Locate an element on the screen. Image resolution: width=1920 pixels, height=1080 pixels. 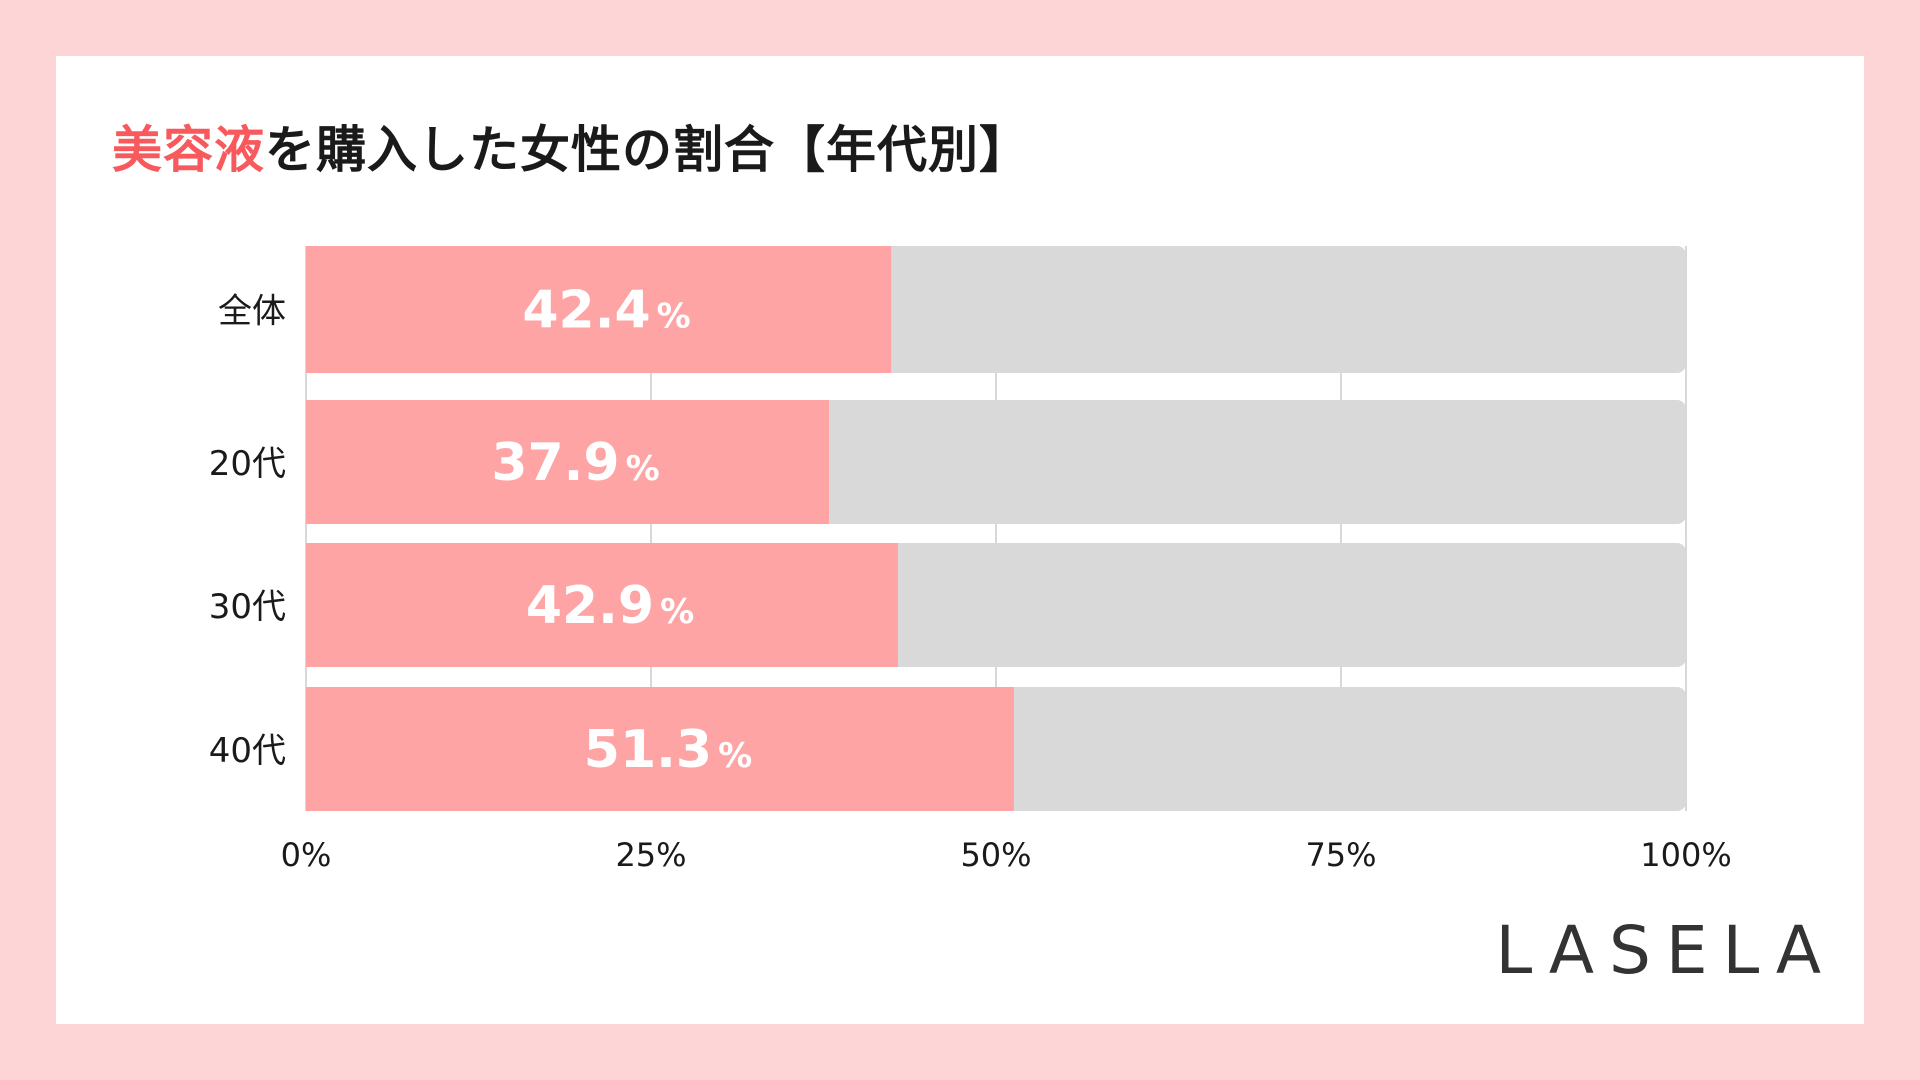
chart-title-accent: 美容液 is located at coordinates (188, 150).